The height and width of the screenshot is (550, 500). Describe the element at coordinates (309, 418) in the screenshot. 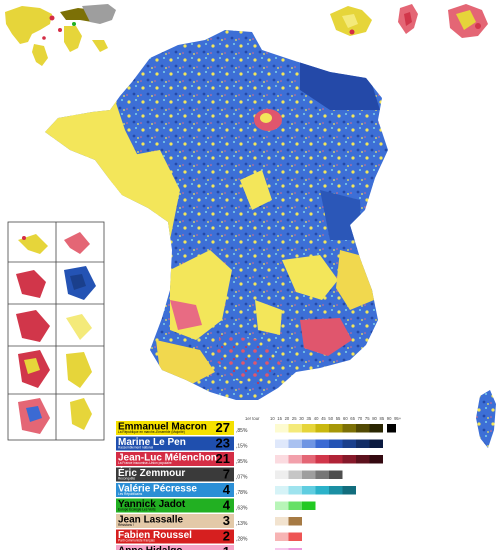

I see `scale-tick: 35` at that location.